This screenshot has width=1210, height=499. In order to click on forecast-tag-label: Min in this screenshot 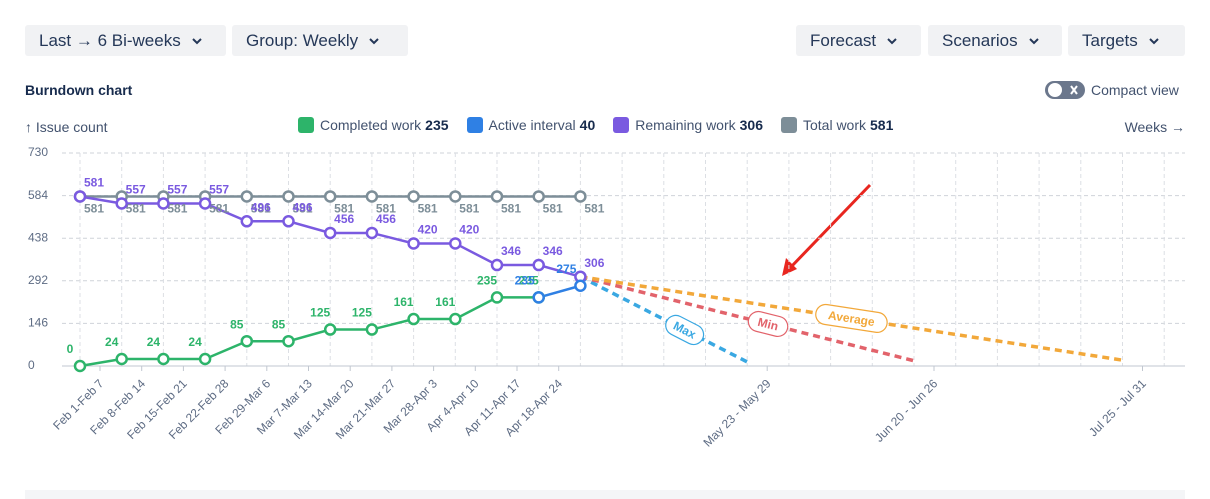, I will do `click(767, 324)`.